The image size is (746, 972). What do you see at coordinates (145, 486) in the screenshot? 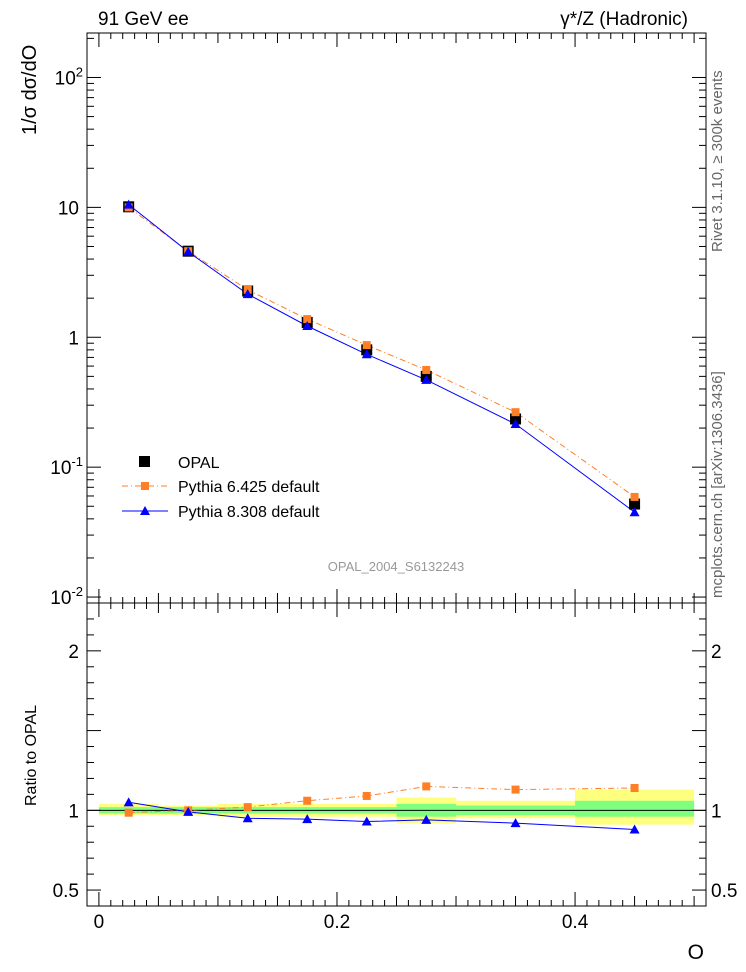
I see `legend-marker-pythia6` at bounding box center [145, 486].